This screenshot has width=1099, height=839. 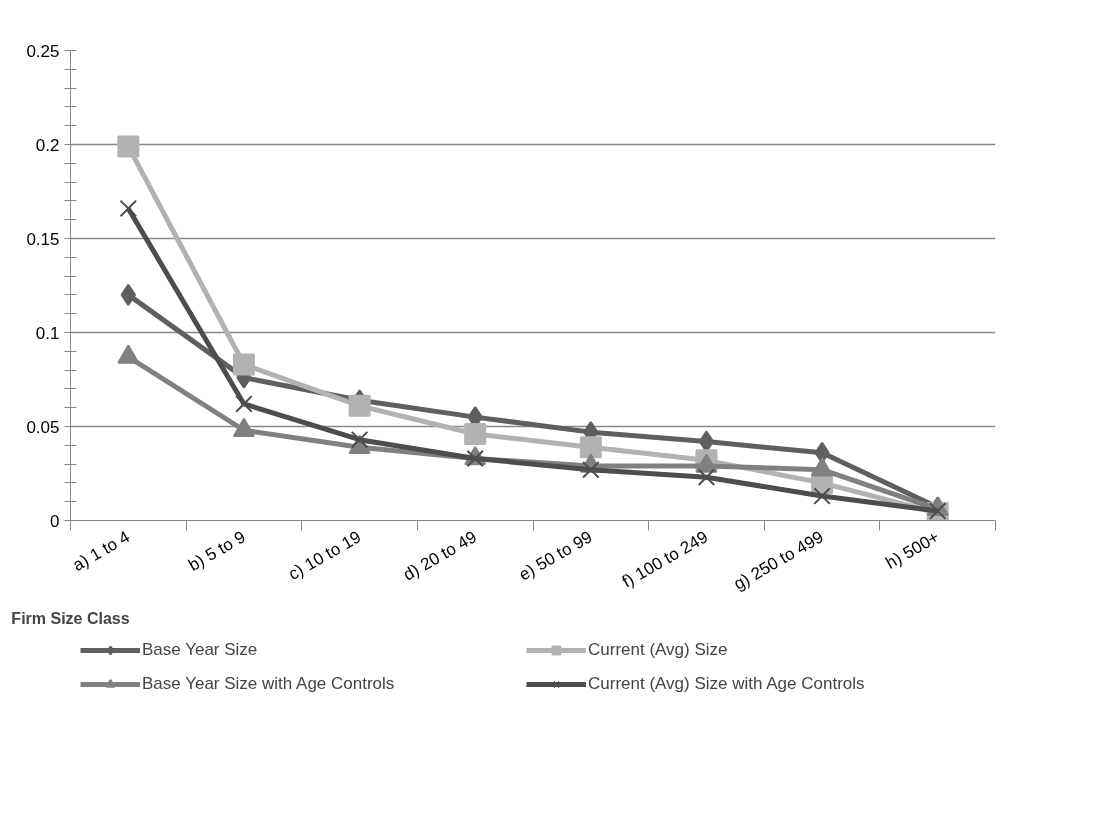 I want to click on x-tick-label: c) 10 to 19, so click(x=325, y=555).